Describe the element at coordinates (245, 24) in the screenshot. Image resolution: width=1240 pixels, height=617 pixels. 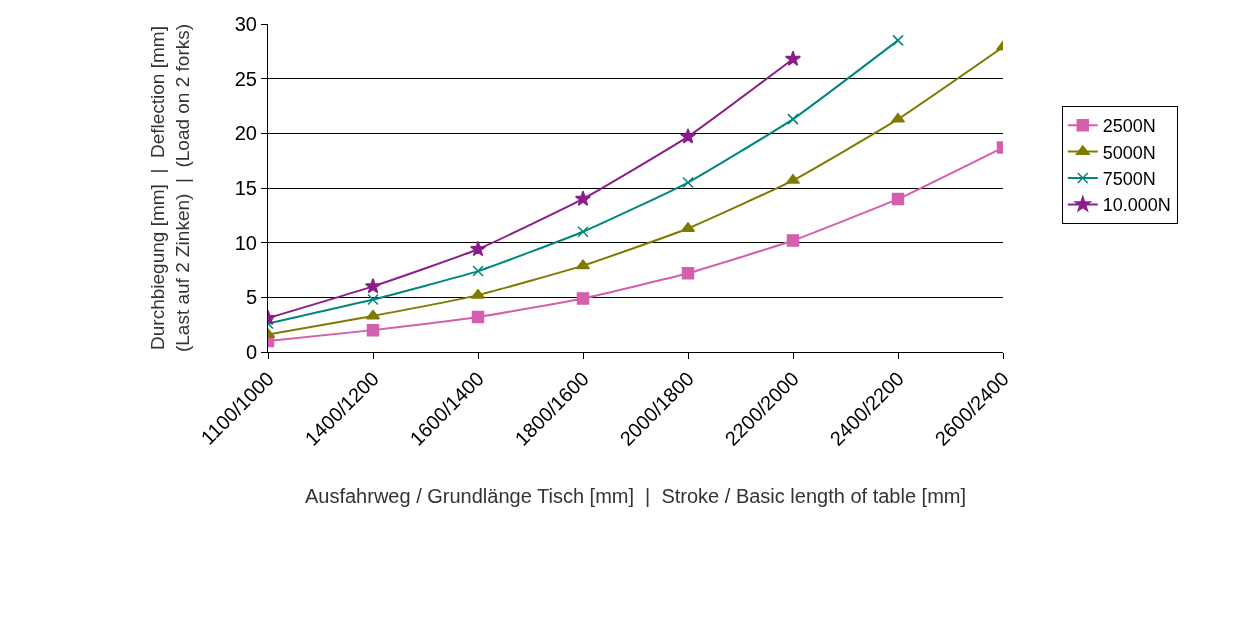
I see `y-tick-label: 30` at that location.